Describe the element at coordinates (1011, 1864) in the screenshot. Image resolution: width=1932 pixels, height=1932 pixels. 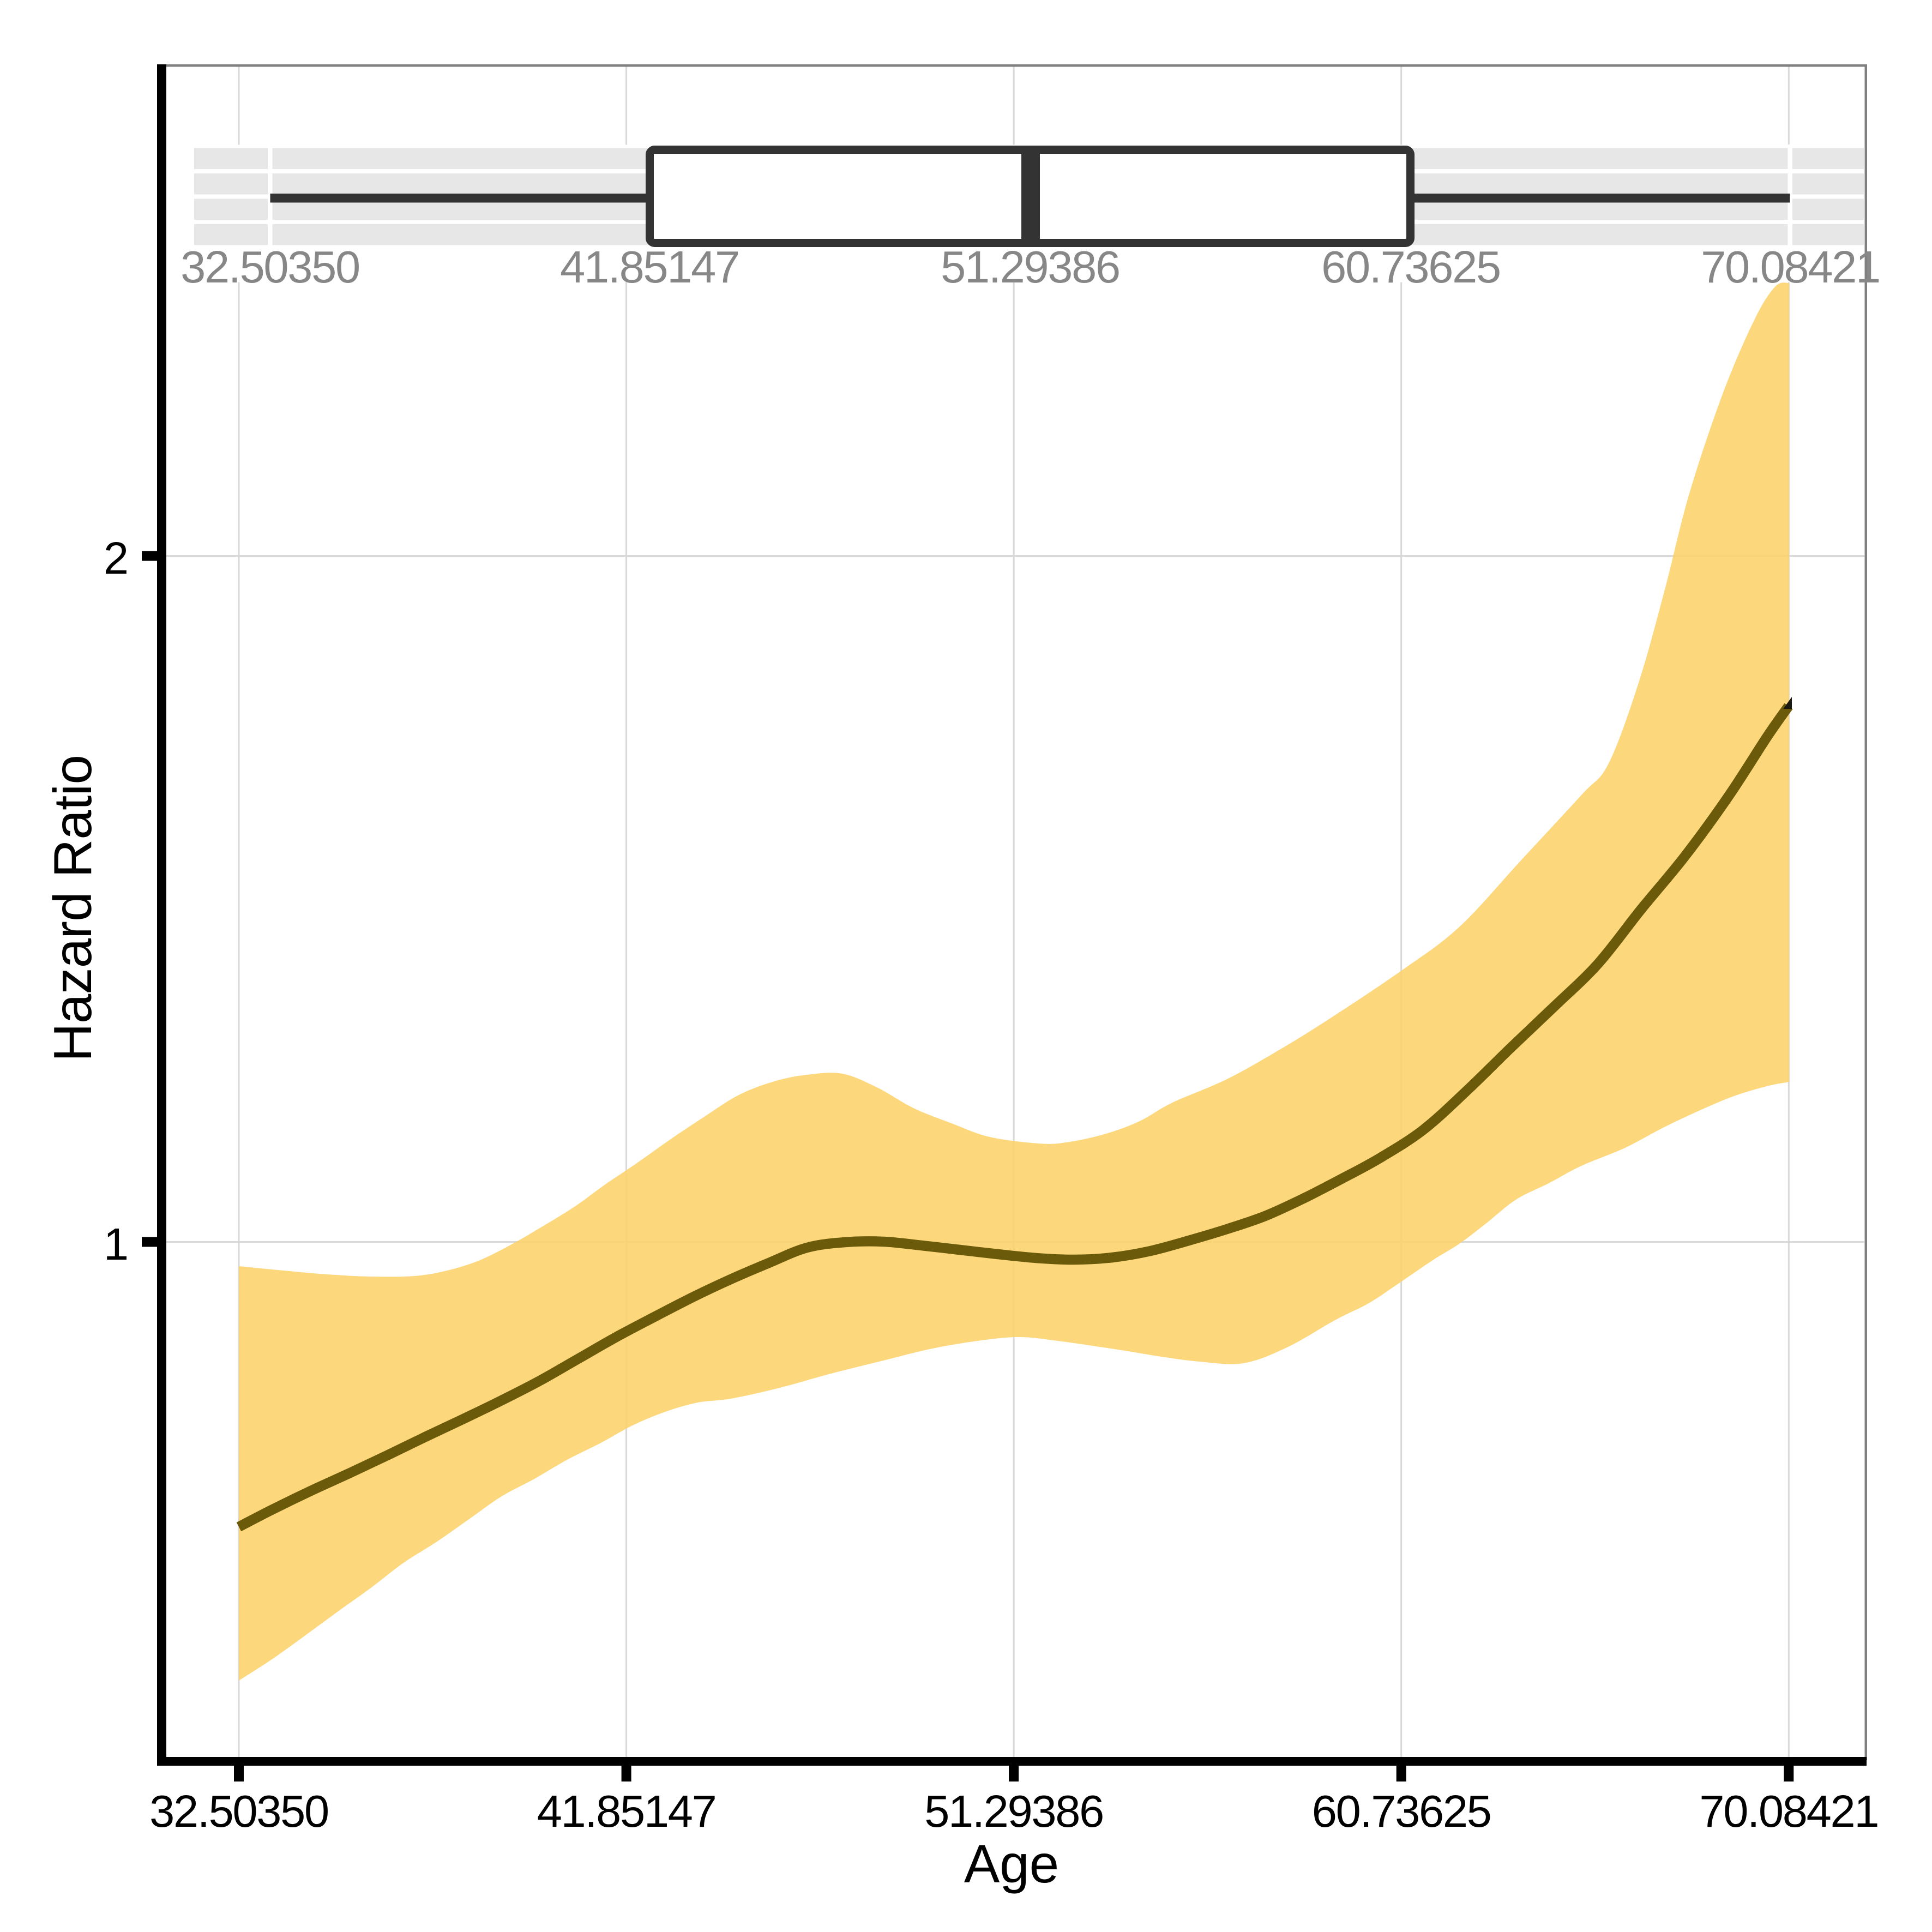
I see `svg-text: Age` at that location.